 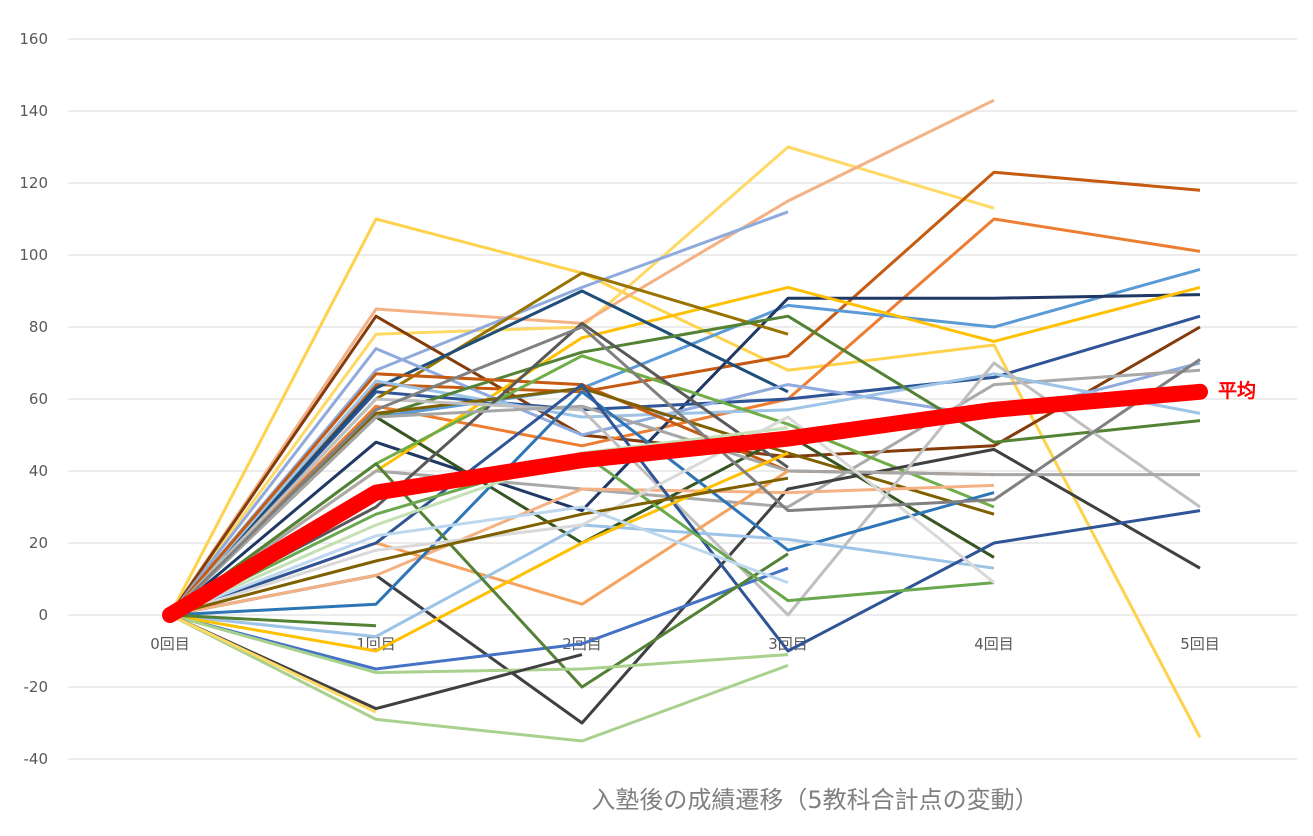 I want to click on x-axis-tick-labels: 0回目 1回目 2回目 3回目 4回目 5回目, so click(x=685, y=644).